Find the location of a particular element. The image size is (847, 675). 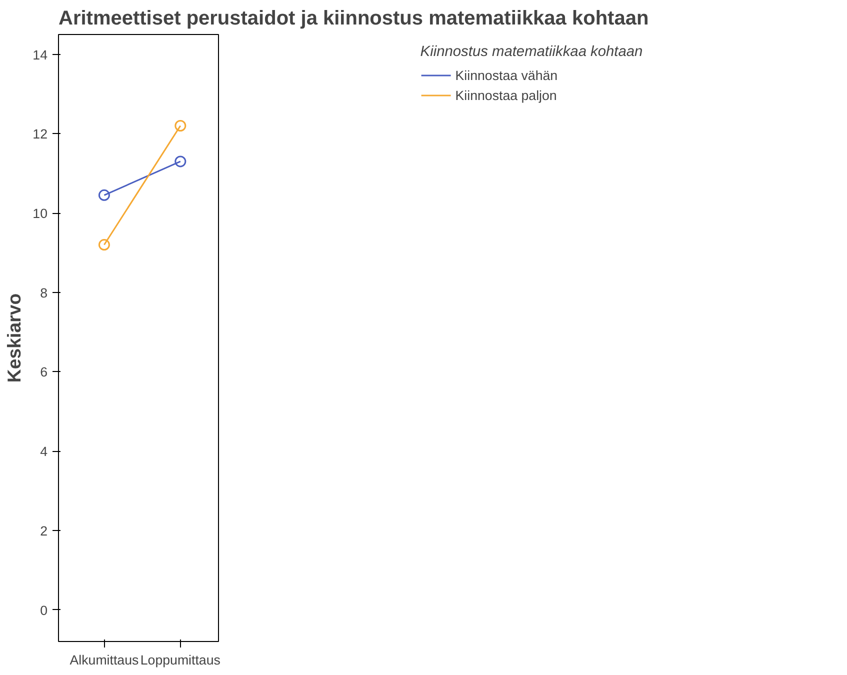

y-axis-title: Keskiarvo is located at coordinates (14, 338).